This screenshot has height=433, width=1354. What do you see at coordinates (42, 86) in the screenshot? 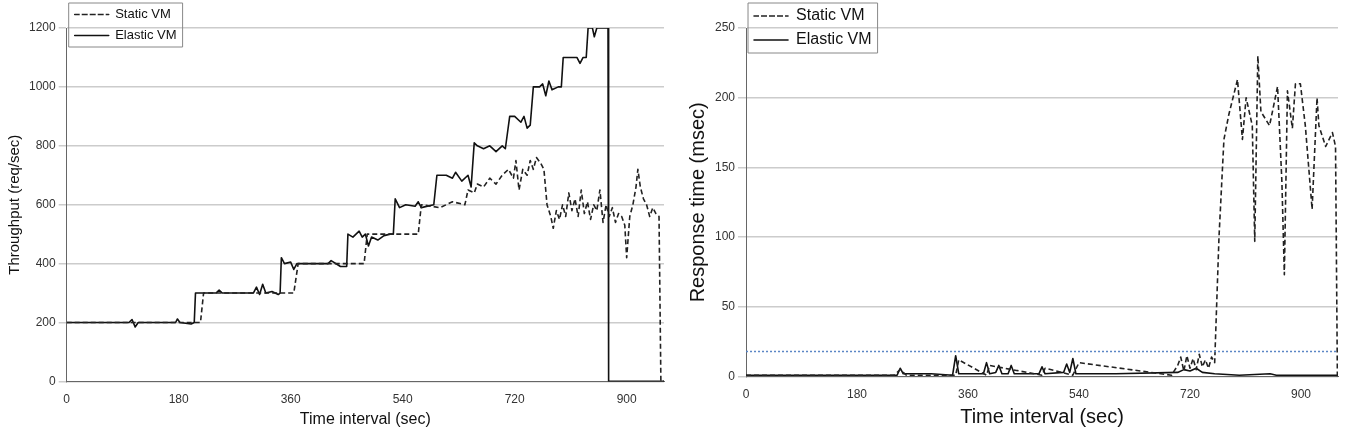
I see `y-tick-label: 1000` at bounding box center [42, 86].